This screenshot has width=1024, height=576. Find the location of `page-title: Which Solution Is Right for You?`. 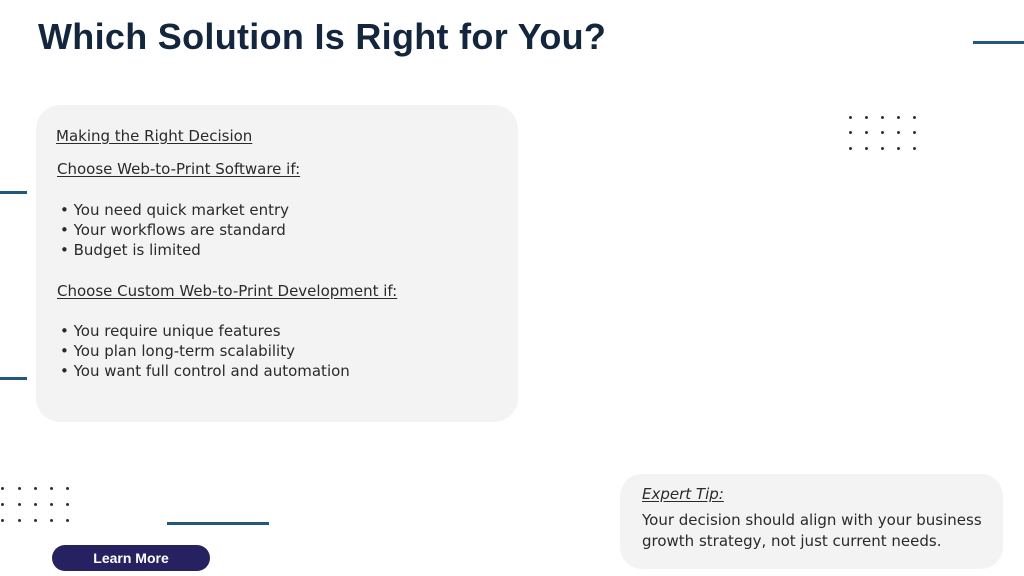

page-title: Which Solution Is Right for You? is located at coordinates (322, 36).